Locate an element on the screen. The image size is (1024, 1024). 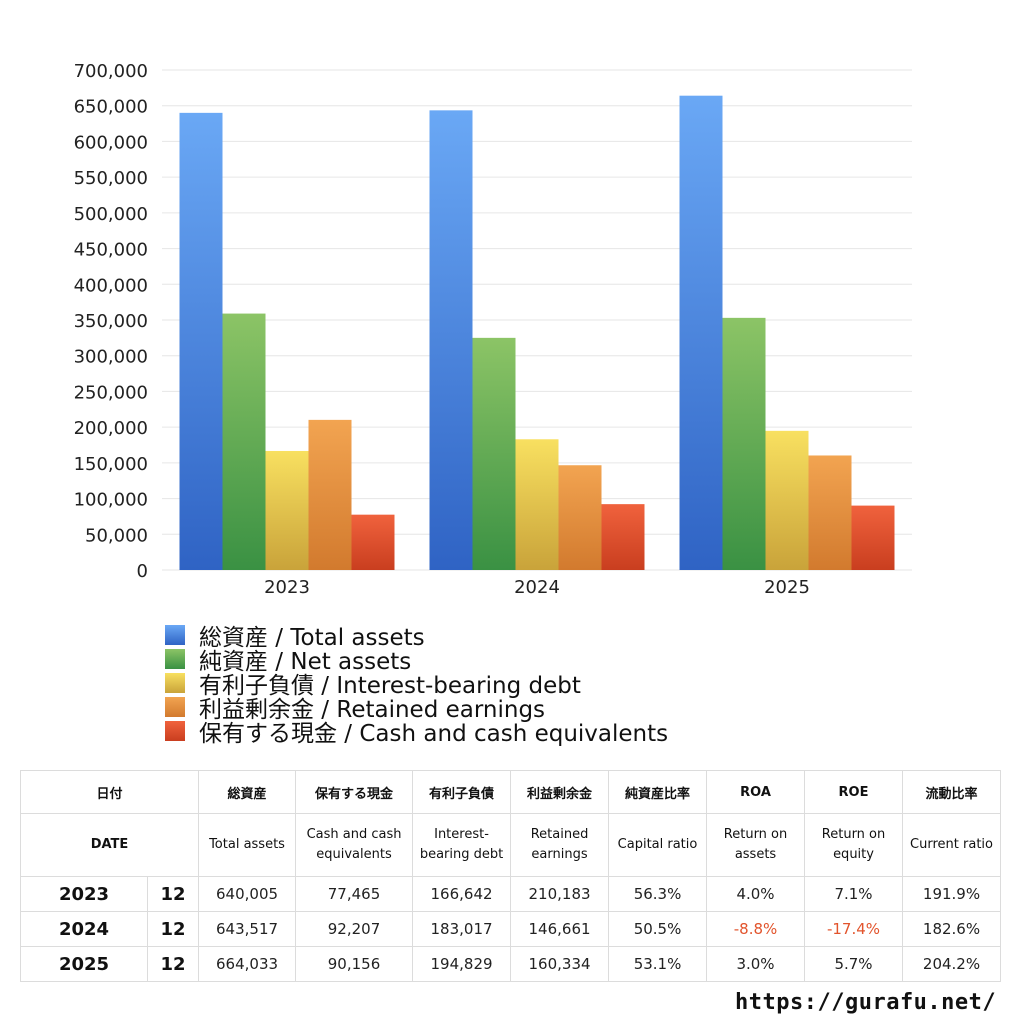
y-tick-label: 250,000 is located at coordinates (111, 392).